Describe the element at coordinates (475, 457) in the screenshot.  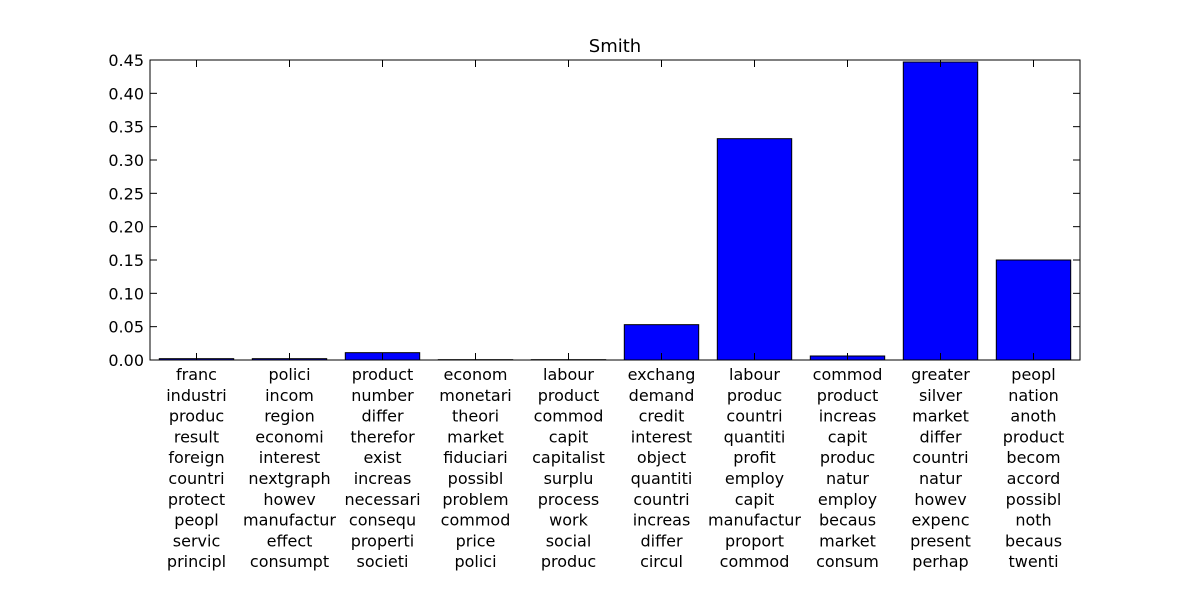
I see `x-tick-label-line: fiduciari` at that location.